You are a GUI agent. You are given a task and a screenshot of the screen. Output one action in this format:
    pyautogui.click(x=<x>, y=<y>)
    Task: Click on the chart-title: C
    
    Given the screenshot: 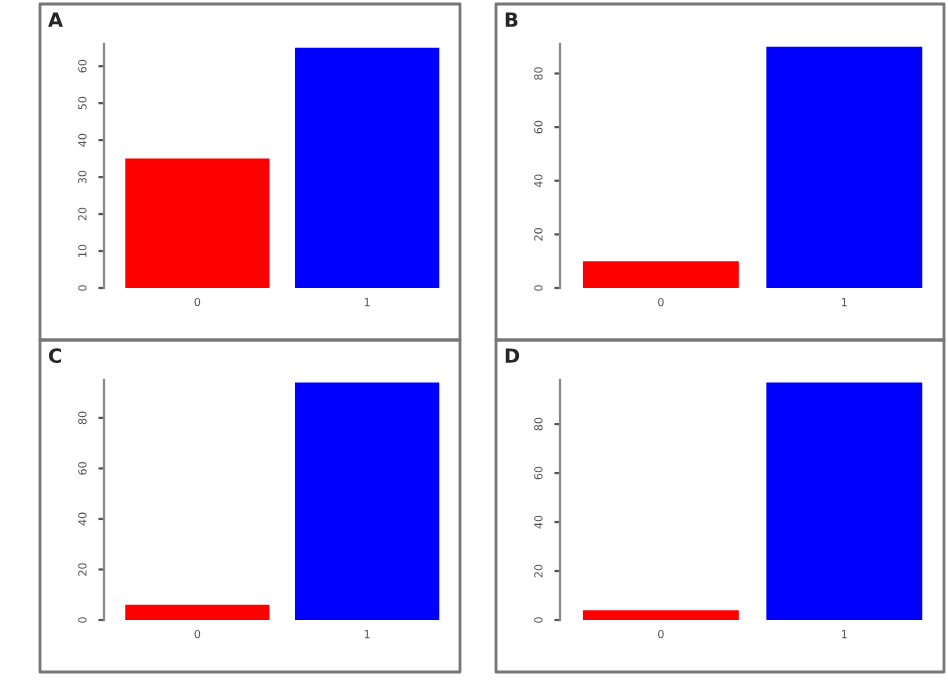 What is the action you would take?
    pyautogui.click(x=55, y=356)
    